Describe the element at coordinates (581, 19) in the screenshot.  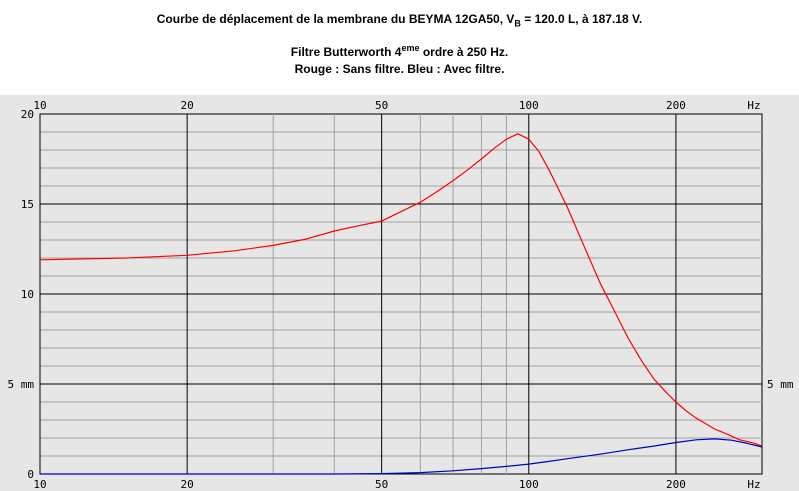
I see `title-suffix: = 120.0 L, à 187.18 V.` at that location.